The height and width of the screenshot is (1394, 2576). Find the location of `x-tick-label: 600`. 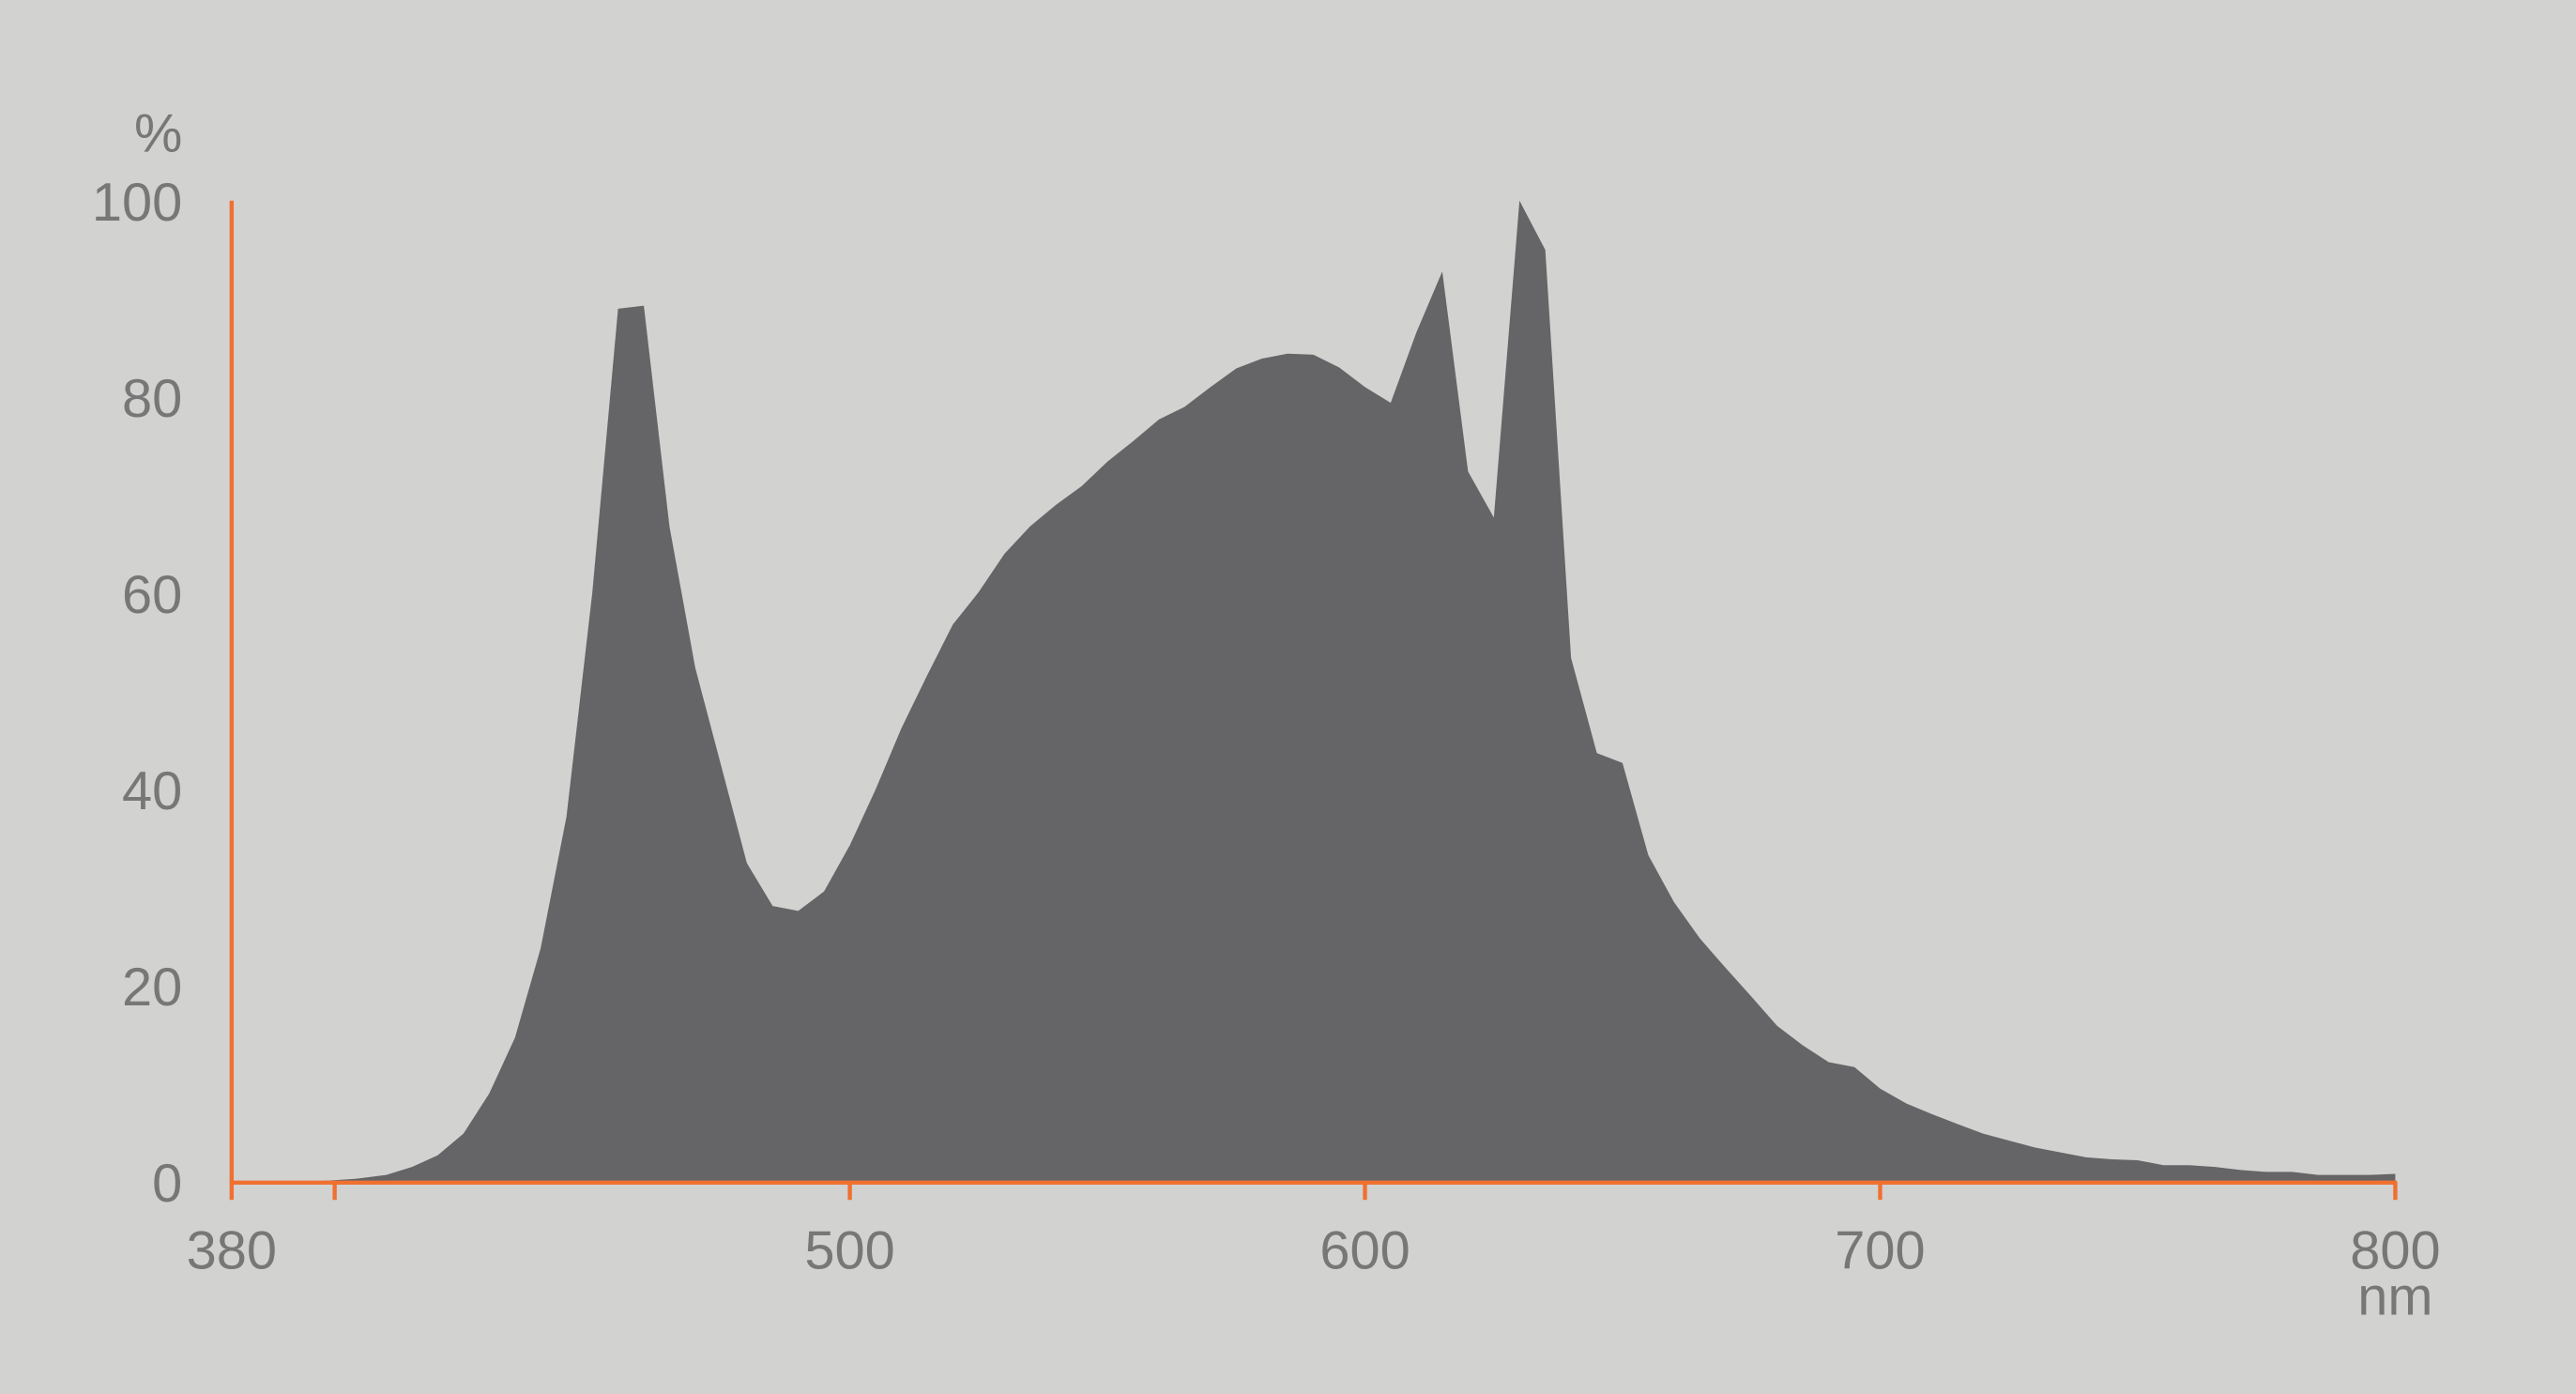

x-tick-label: 600 is located at coordinates (1364, 1251).